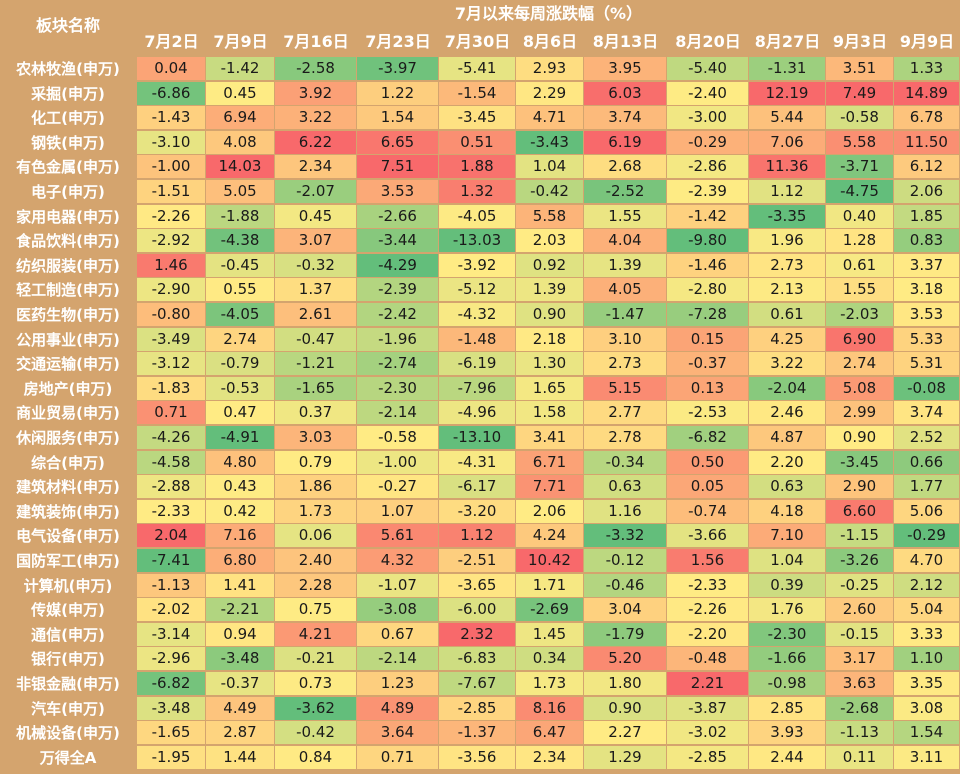 The height and width of the screenshot is (774, 960). Describe the element at coordinates (787, 93) in the screenshot. I see `heatmap-cell: 12.19` at that location.